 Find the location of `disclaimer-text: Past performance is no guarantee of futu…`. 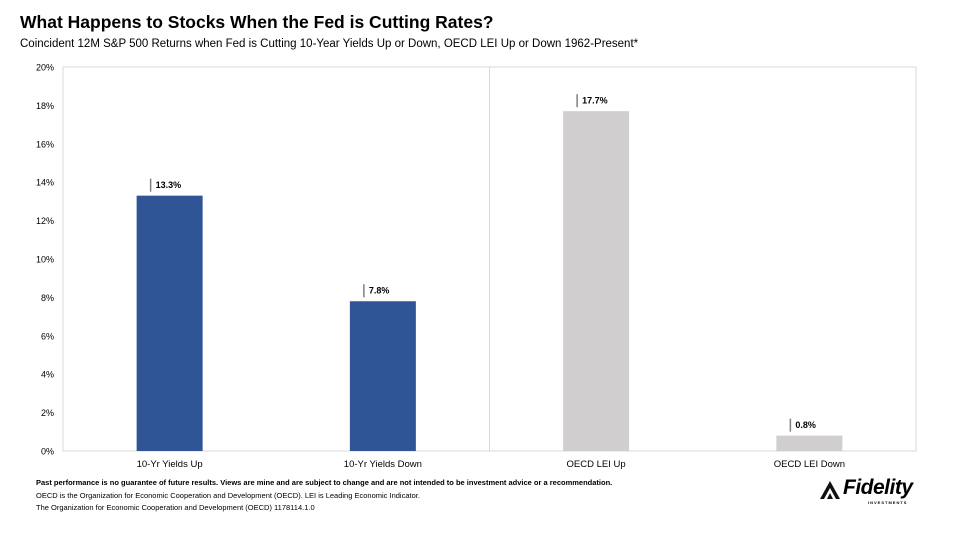

disclaimer-text: Past performance is no guarantee of futu… is located at coordinates (324, 482).